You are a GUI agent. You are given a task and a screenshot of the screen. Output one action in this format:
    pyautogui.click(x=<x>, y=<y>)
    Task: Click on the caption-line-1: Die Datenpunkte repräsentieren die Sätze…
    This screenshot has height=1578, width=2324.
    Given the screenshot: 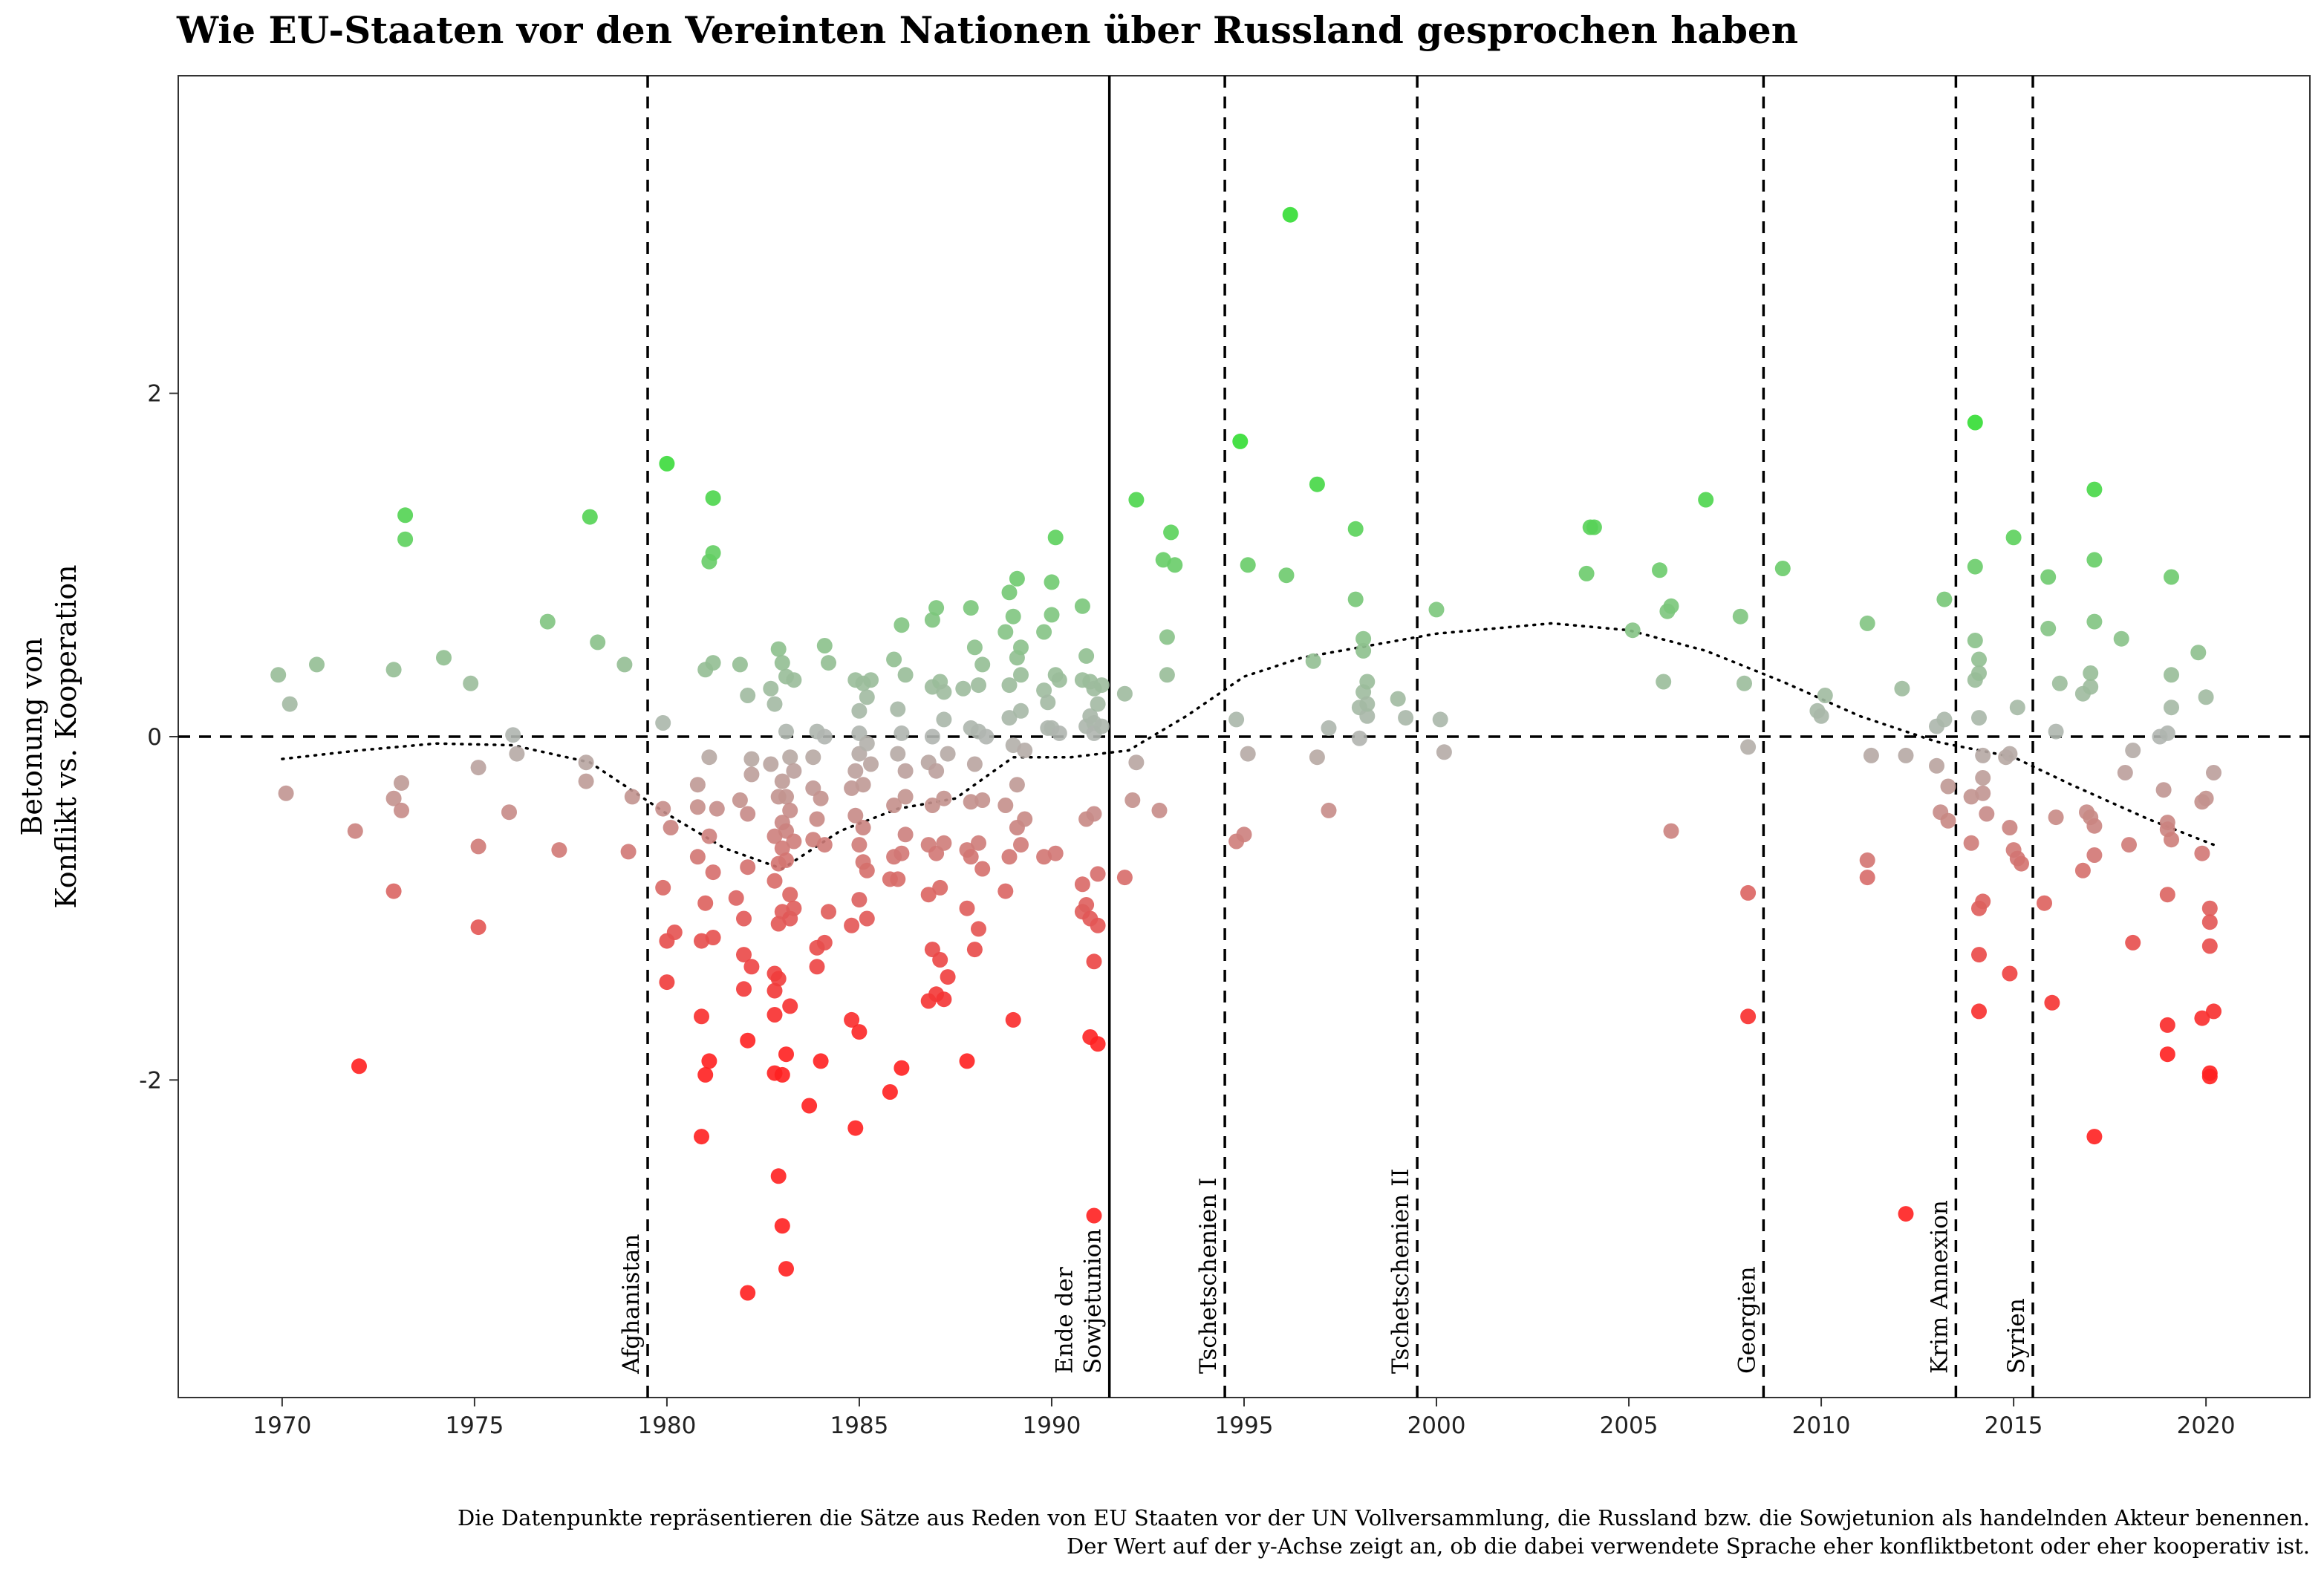 What is the action you would take?
    pyautogui.click(x=1384, y=1517)
    